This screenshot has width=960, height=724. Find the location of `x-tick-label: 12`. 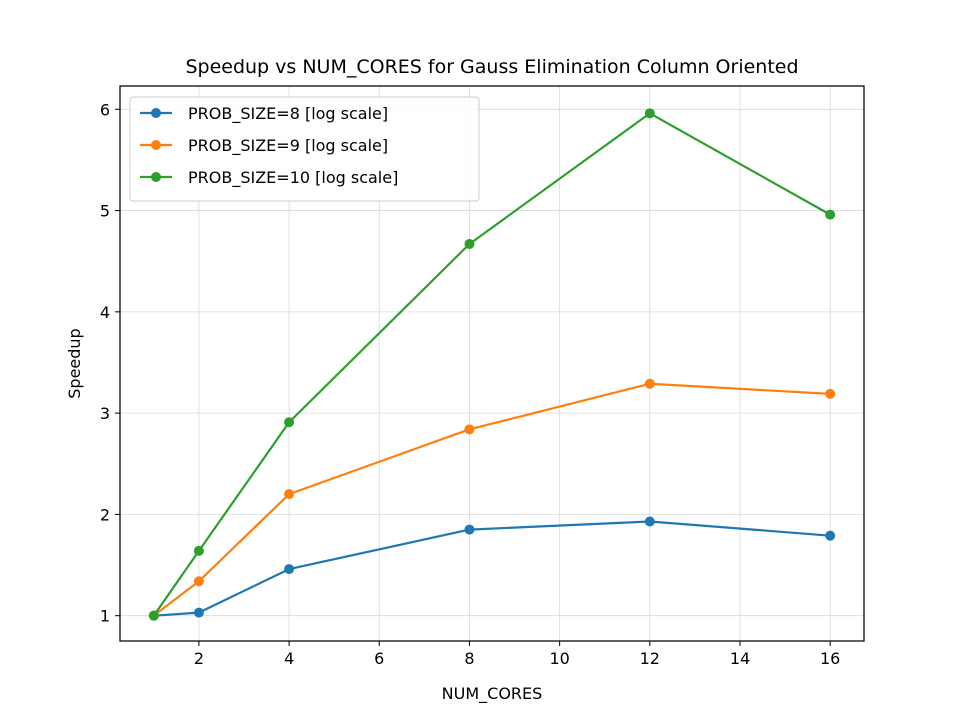

x-tick-label: 12 is located at coordinates (650, 658).